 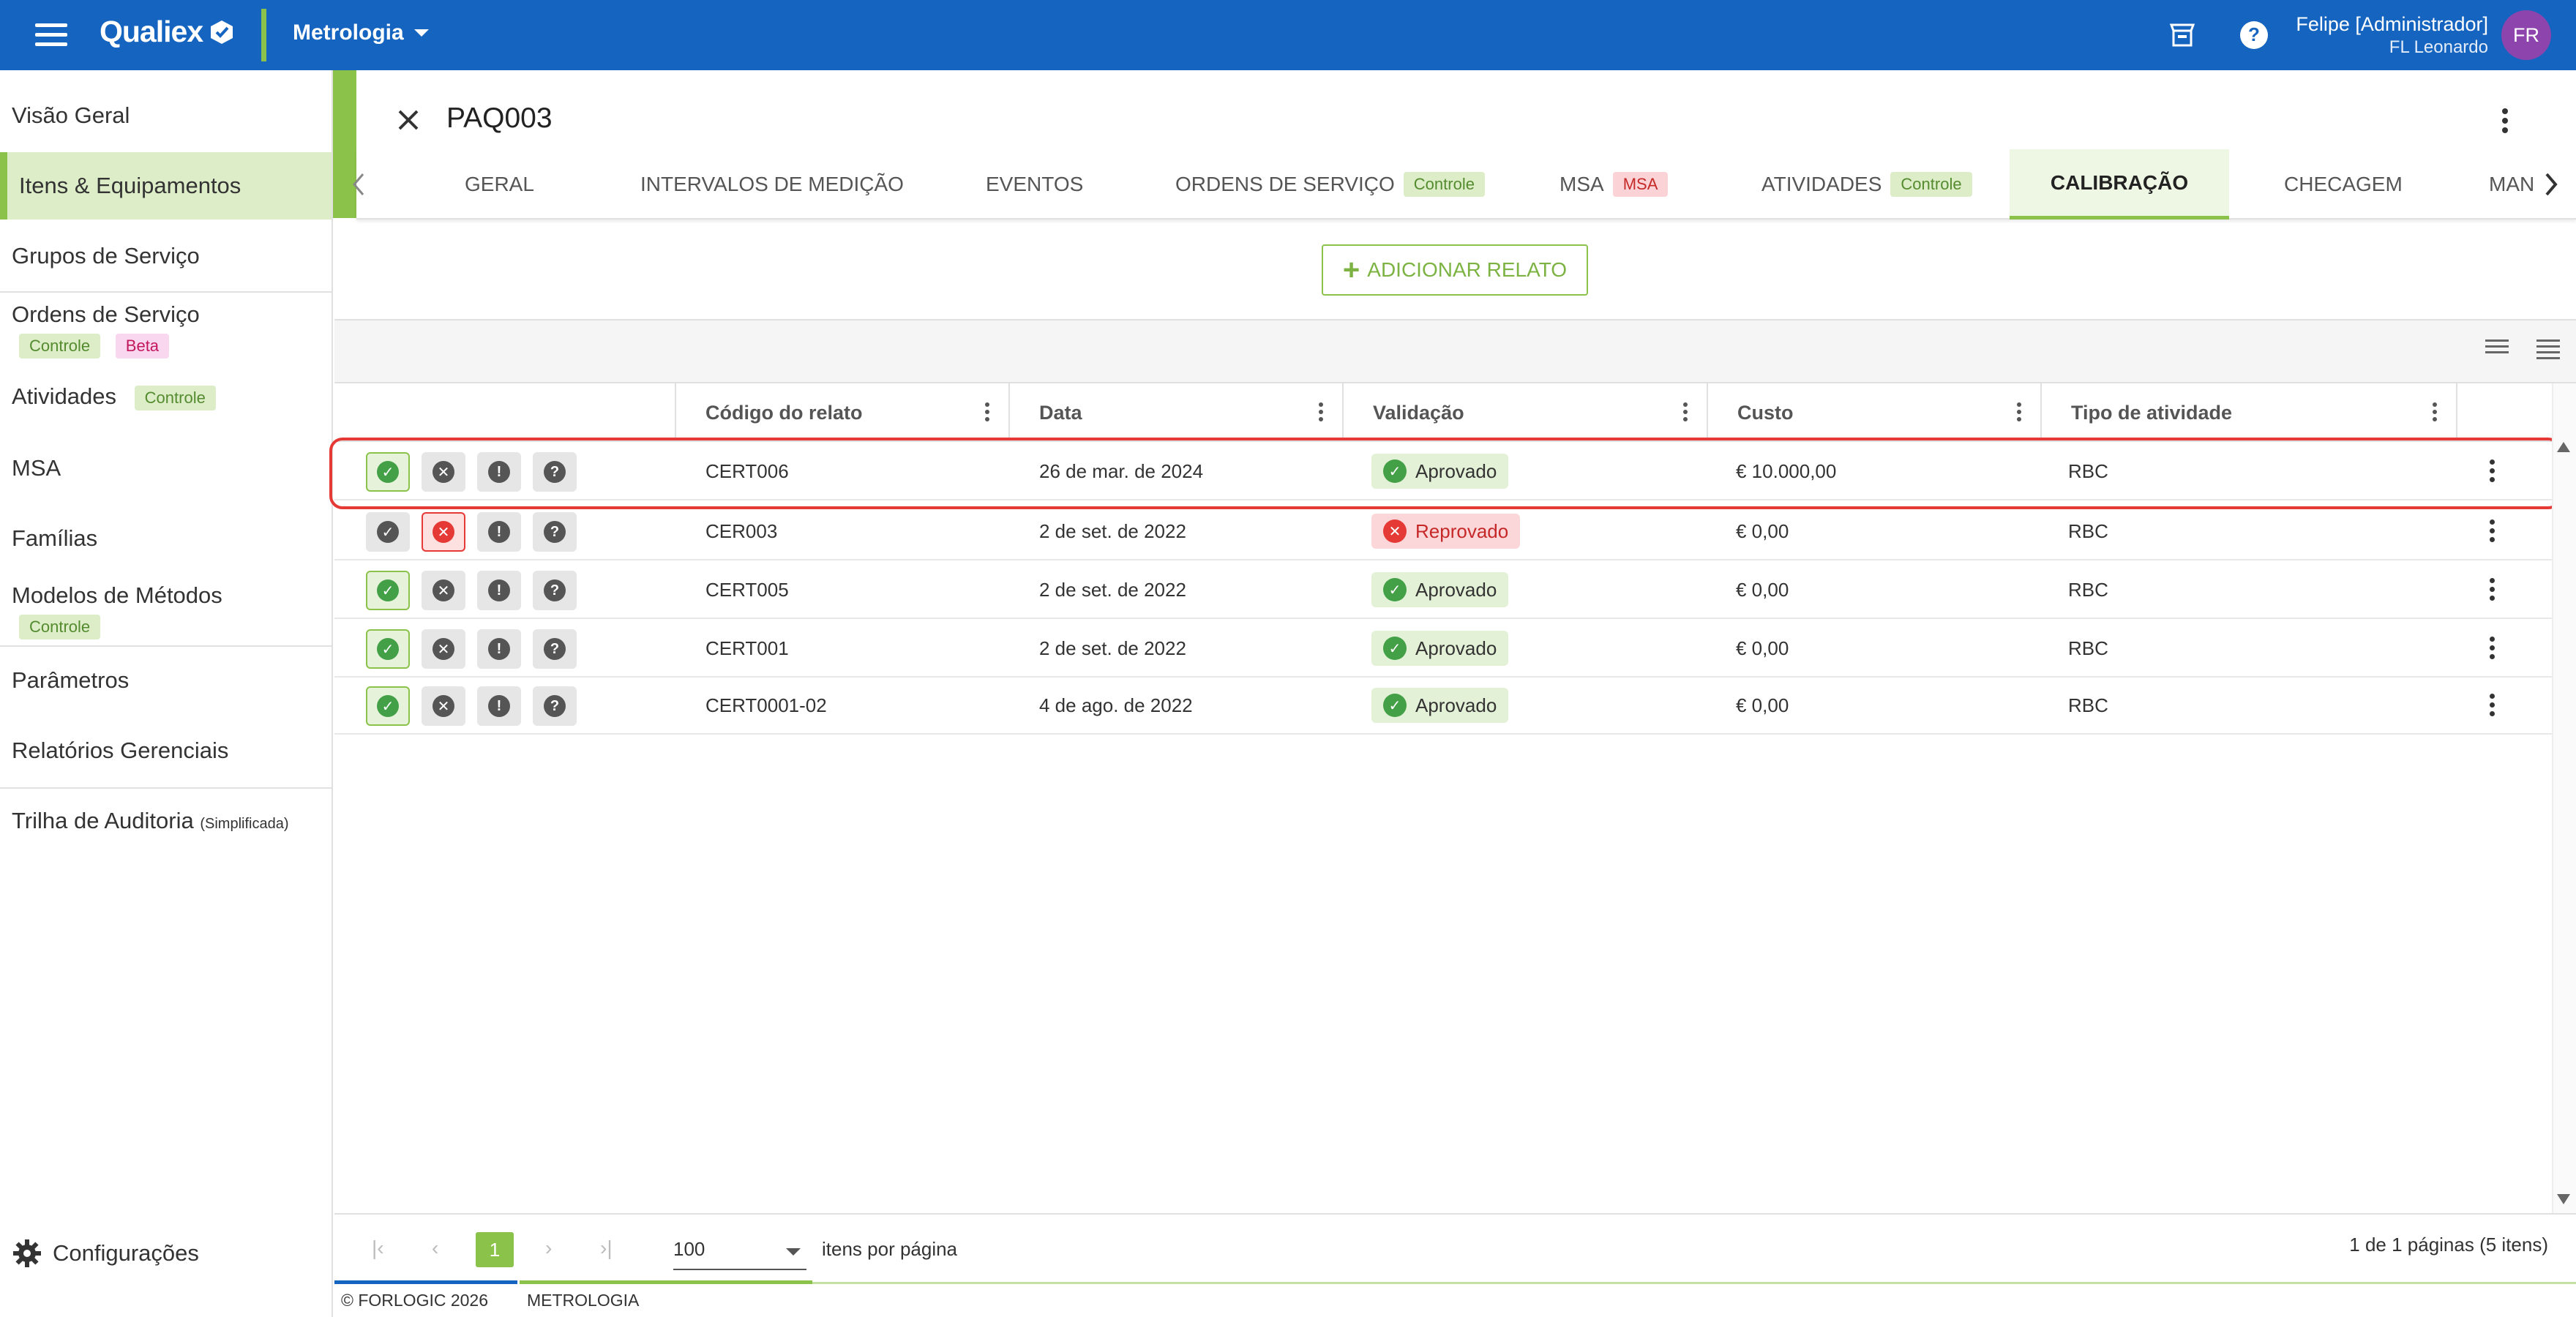 I want to click on column-header-date: Data, so click(x=1175, y=412).